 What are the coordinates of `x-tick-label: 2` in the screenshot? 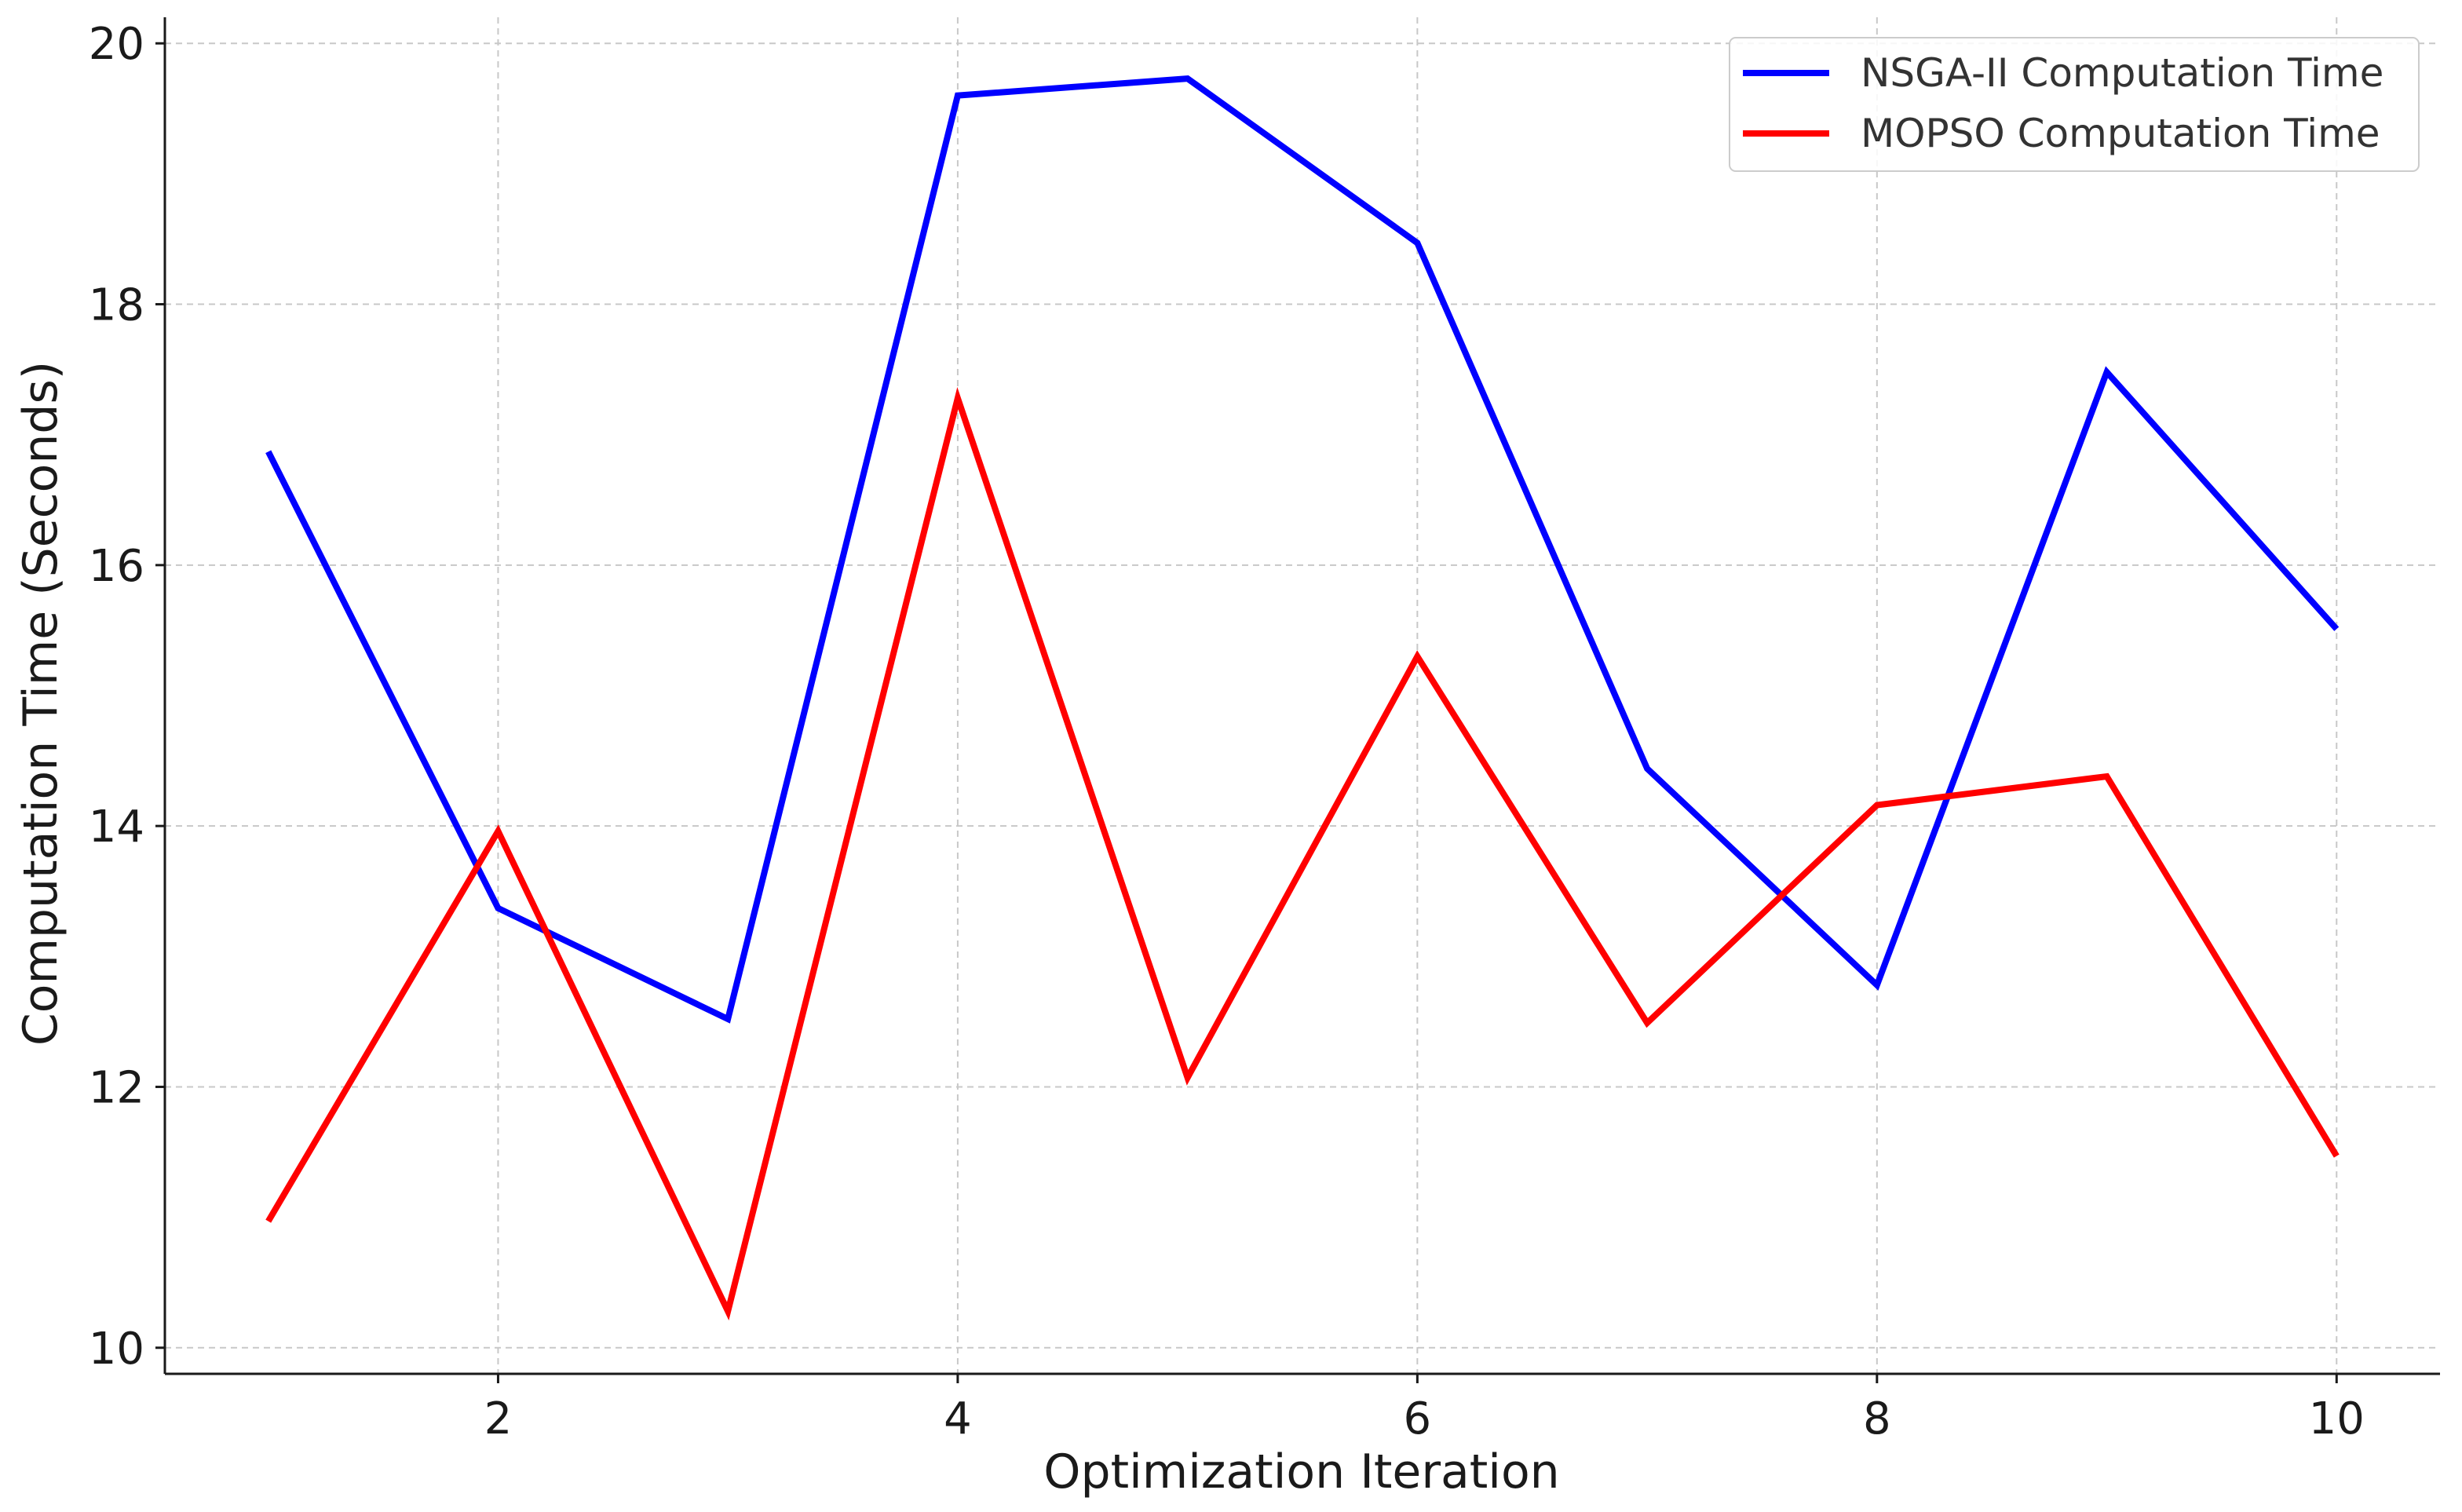 It's located at (499, 1418).